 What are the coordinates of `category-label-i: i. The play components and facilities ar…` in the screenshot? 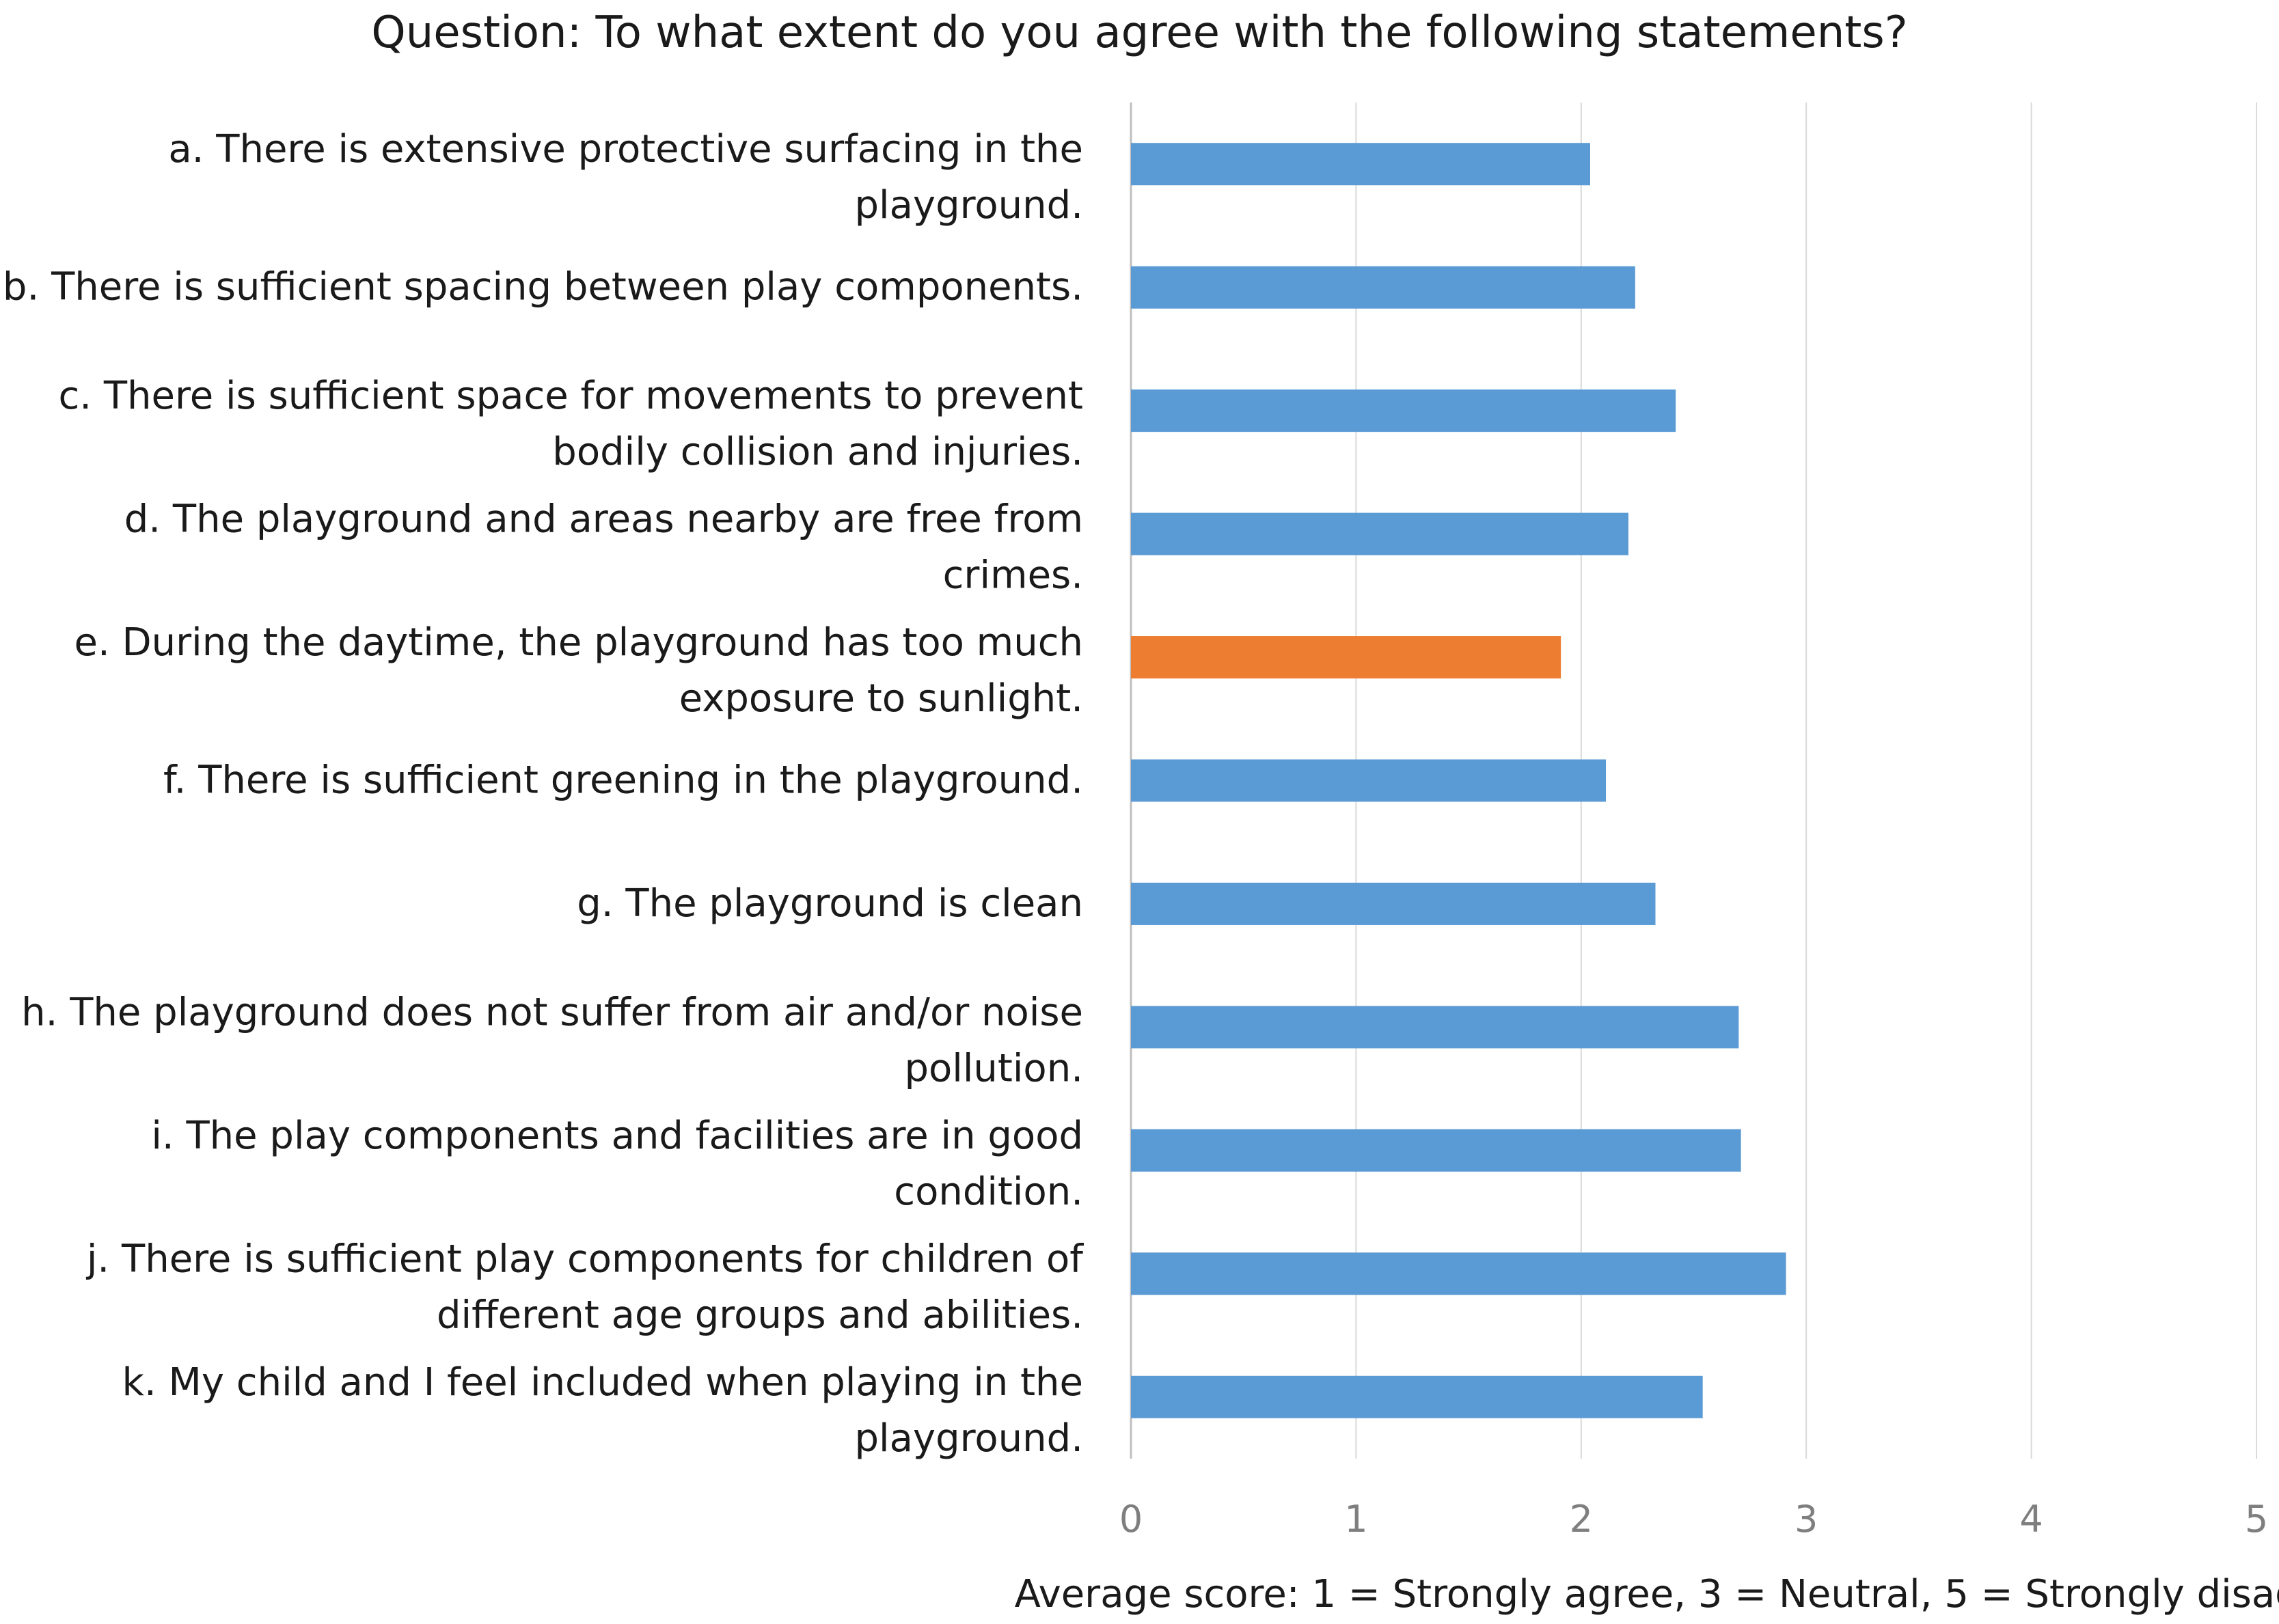 It's located at (617, 1164).